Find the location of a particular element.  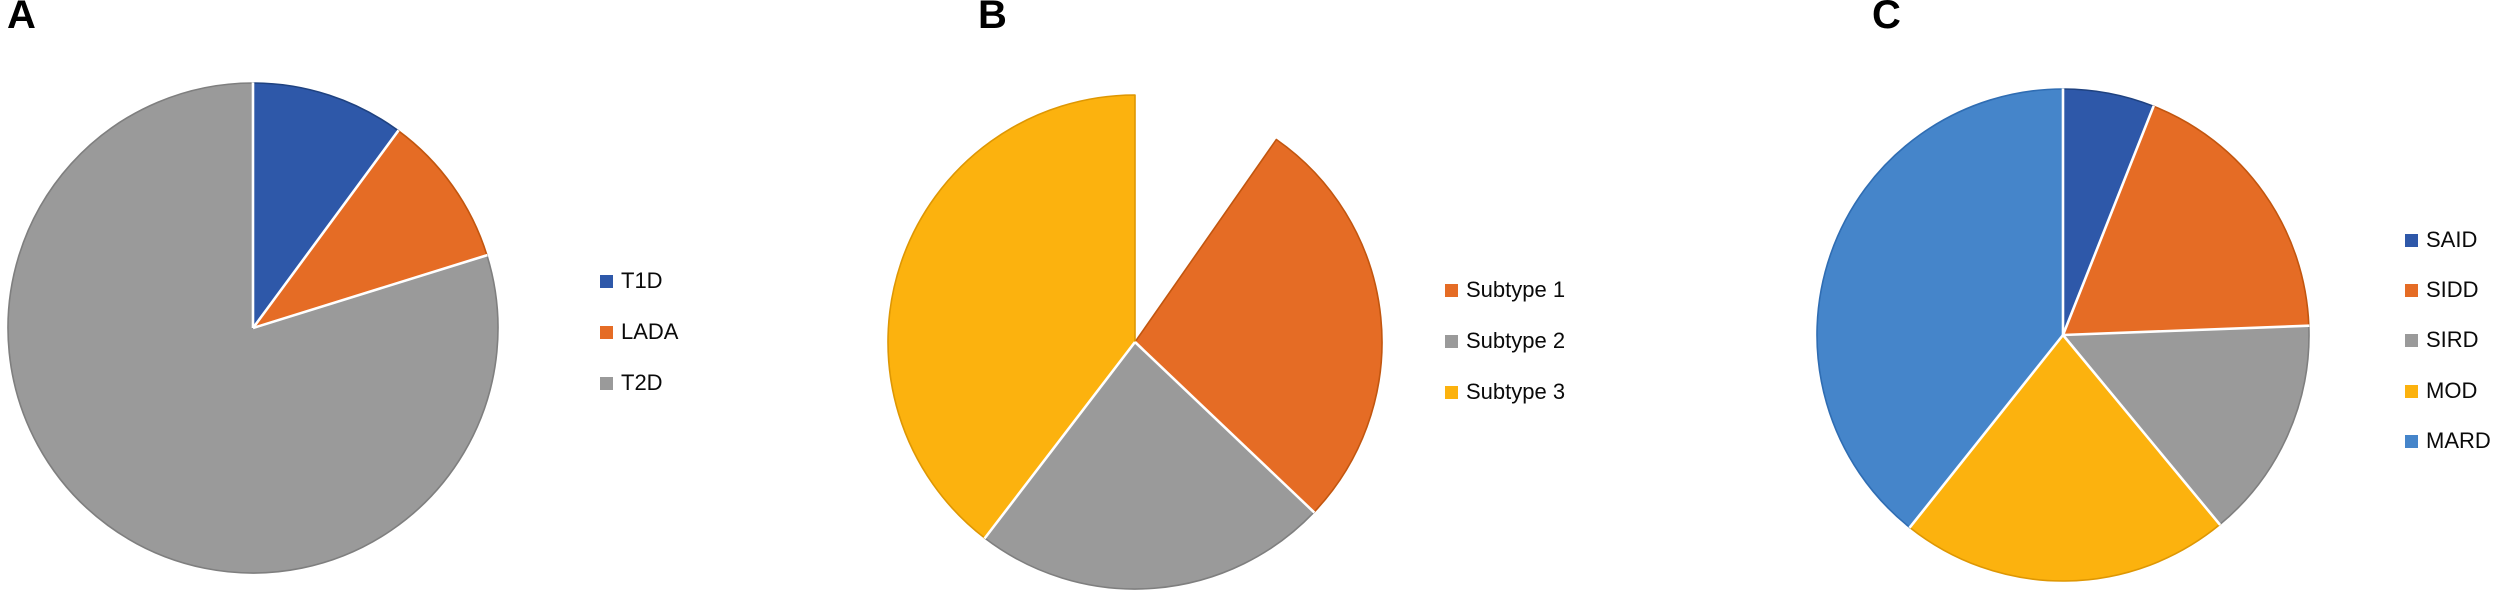

legend-label: SIRD is located at coordinates (2452, 339).